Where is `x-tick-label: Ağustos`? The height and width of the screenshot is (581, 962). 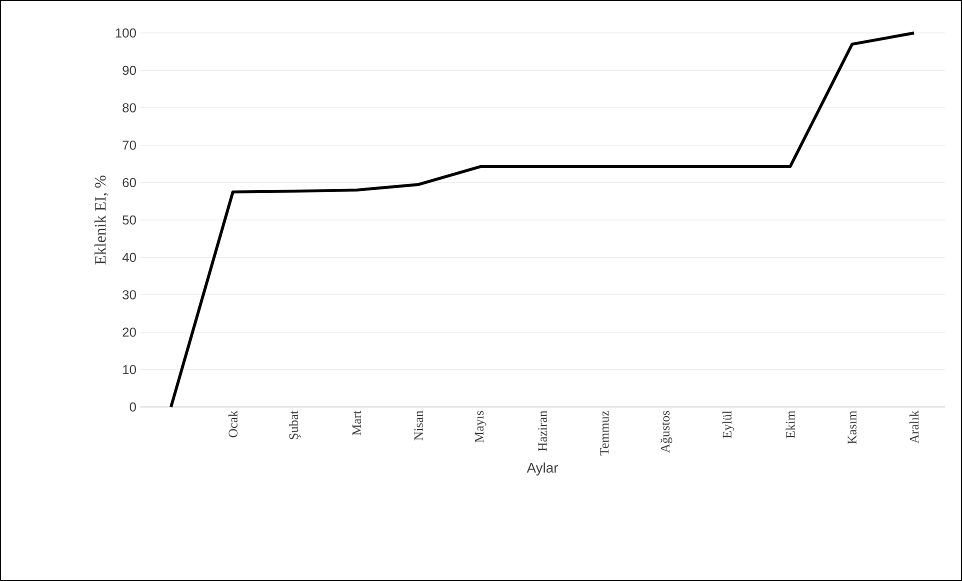 x-tick-label: Ağustos is located at coordinates (666, 431).